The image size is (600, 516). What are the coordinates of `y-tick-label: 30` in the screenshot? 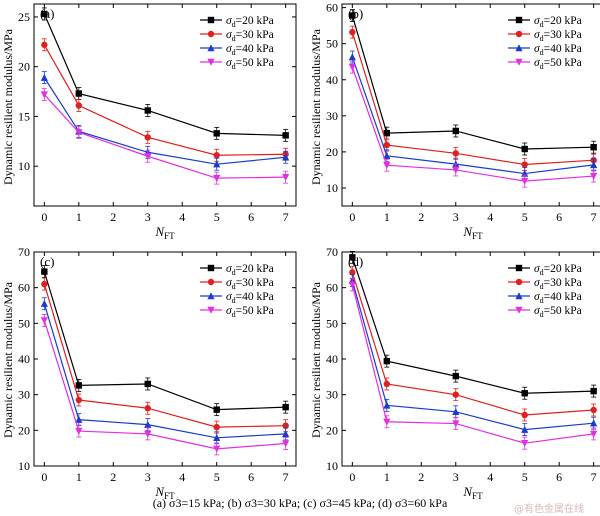 It's located at (332, 116).